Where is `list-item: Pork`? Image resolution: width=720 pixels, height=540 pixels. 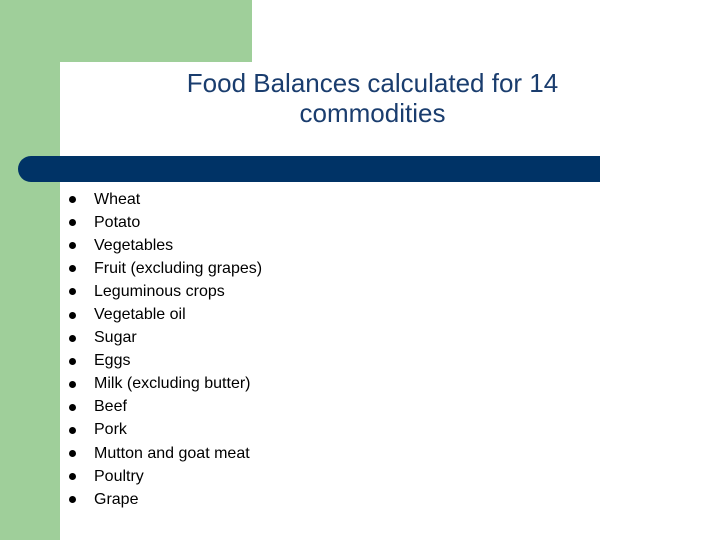 list-item: Pork is located at coordinates (165, 430).